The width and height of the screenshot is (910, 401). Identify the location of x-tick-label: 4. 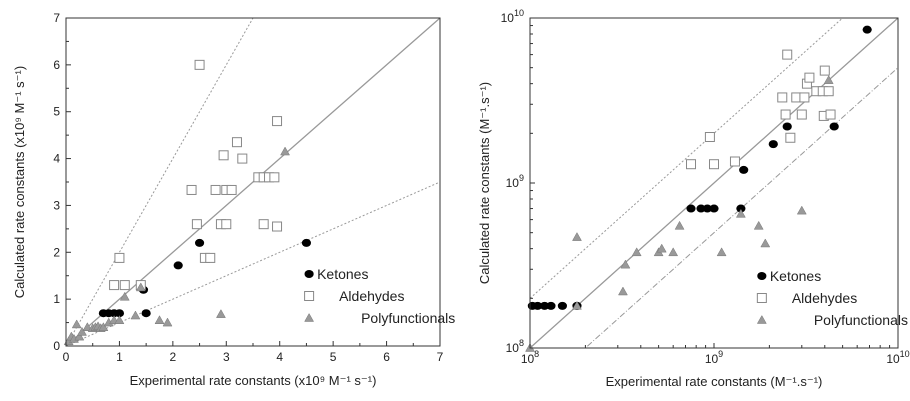
(279, 357).